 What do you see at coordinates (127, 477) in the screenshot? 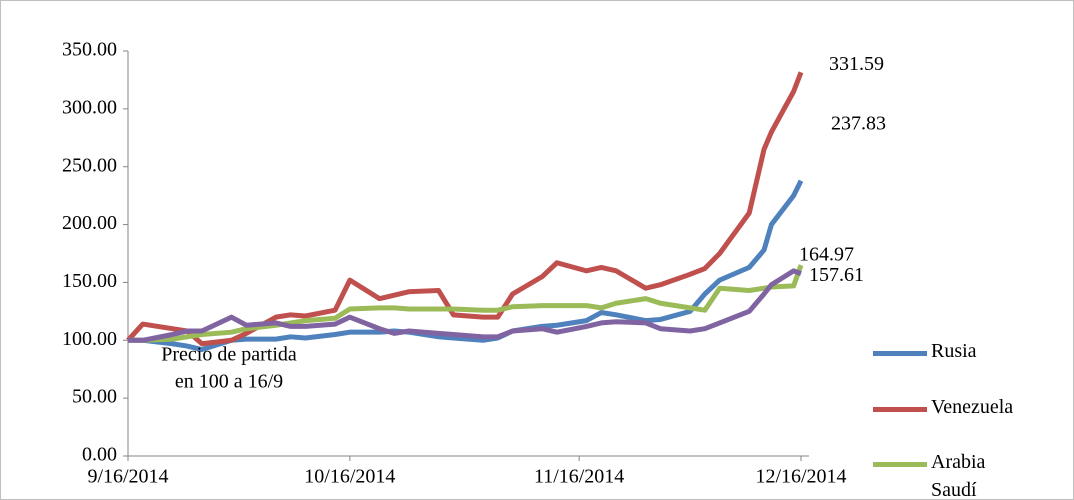
I see `x-tick-label: 9/16/2014` at bounding box center [127, 477].